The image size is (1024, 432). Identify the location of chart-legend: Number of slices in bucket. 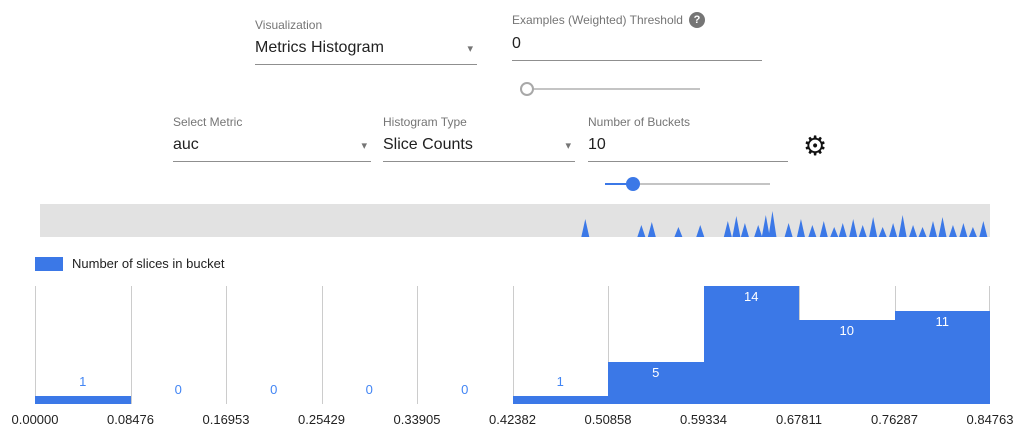
(129, 263).